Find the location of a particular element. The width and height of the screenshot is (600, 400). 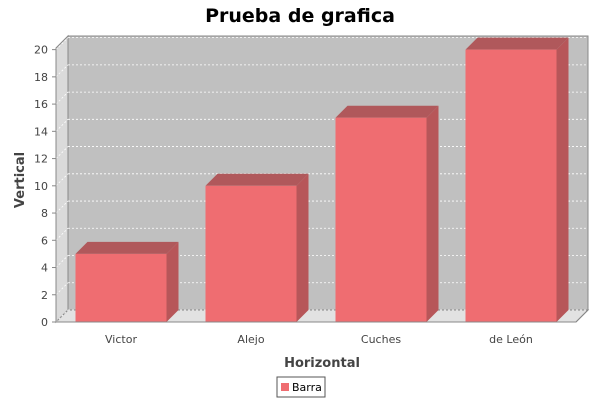

plot-left-wall is located at coordinates (62, 179).